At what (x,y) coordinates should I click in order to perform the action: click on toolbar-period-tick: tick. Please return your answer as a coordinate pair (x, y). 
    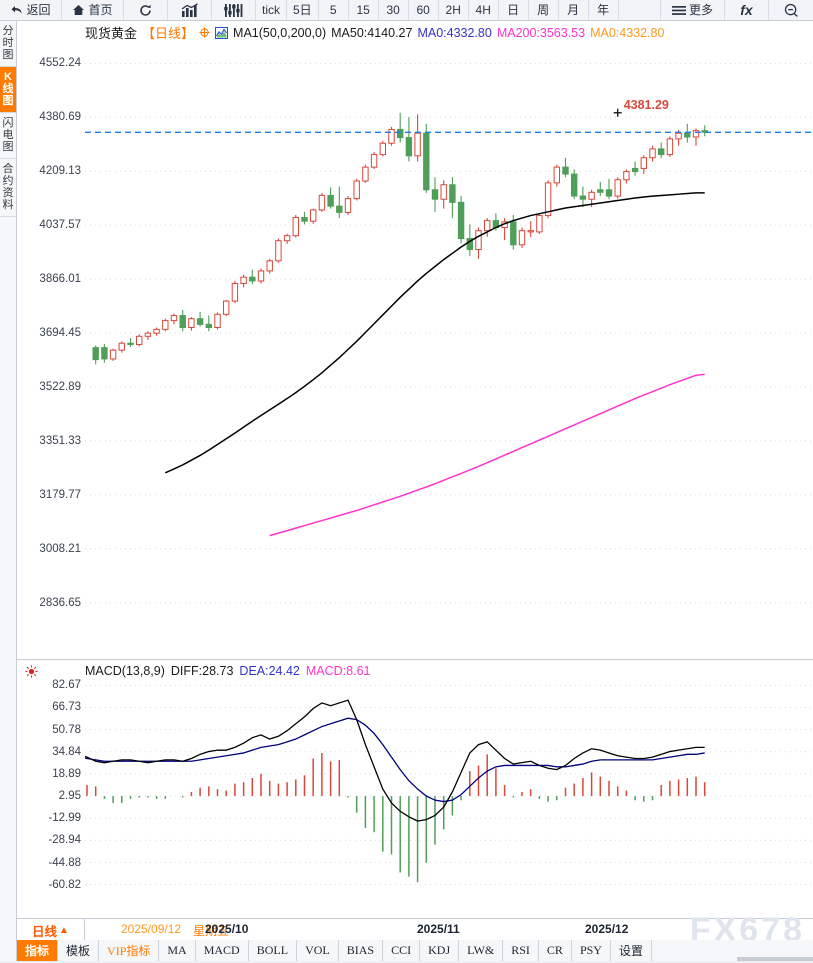
    Looking at the image, I should click on (271, 10).